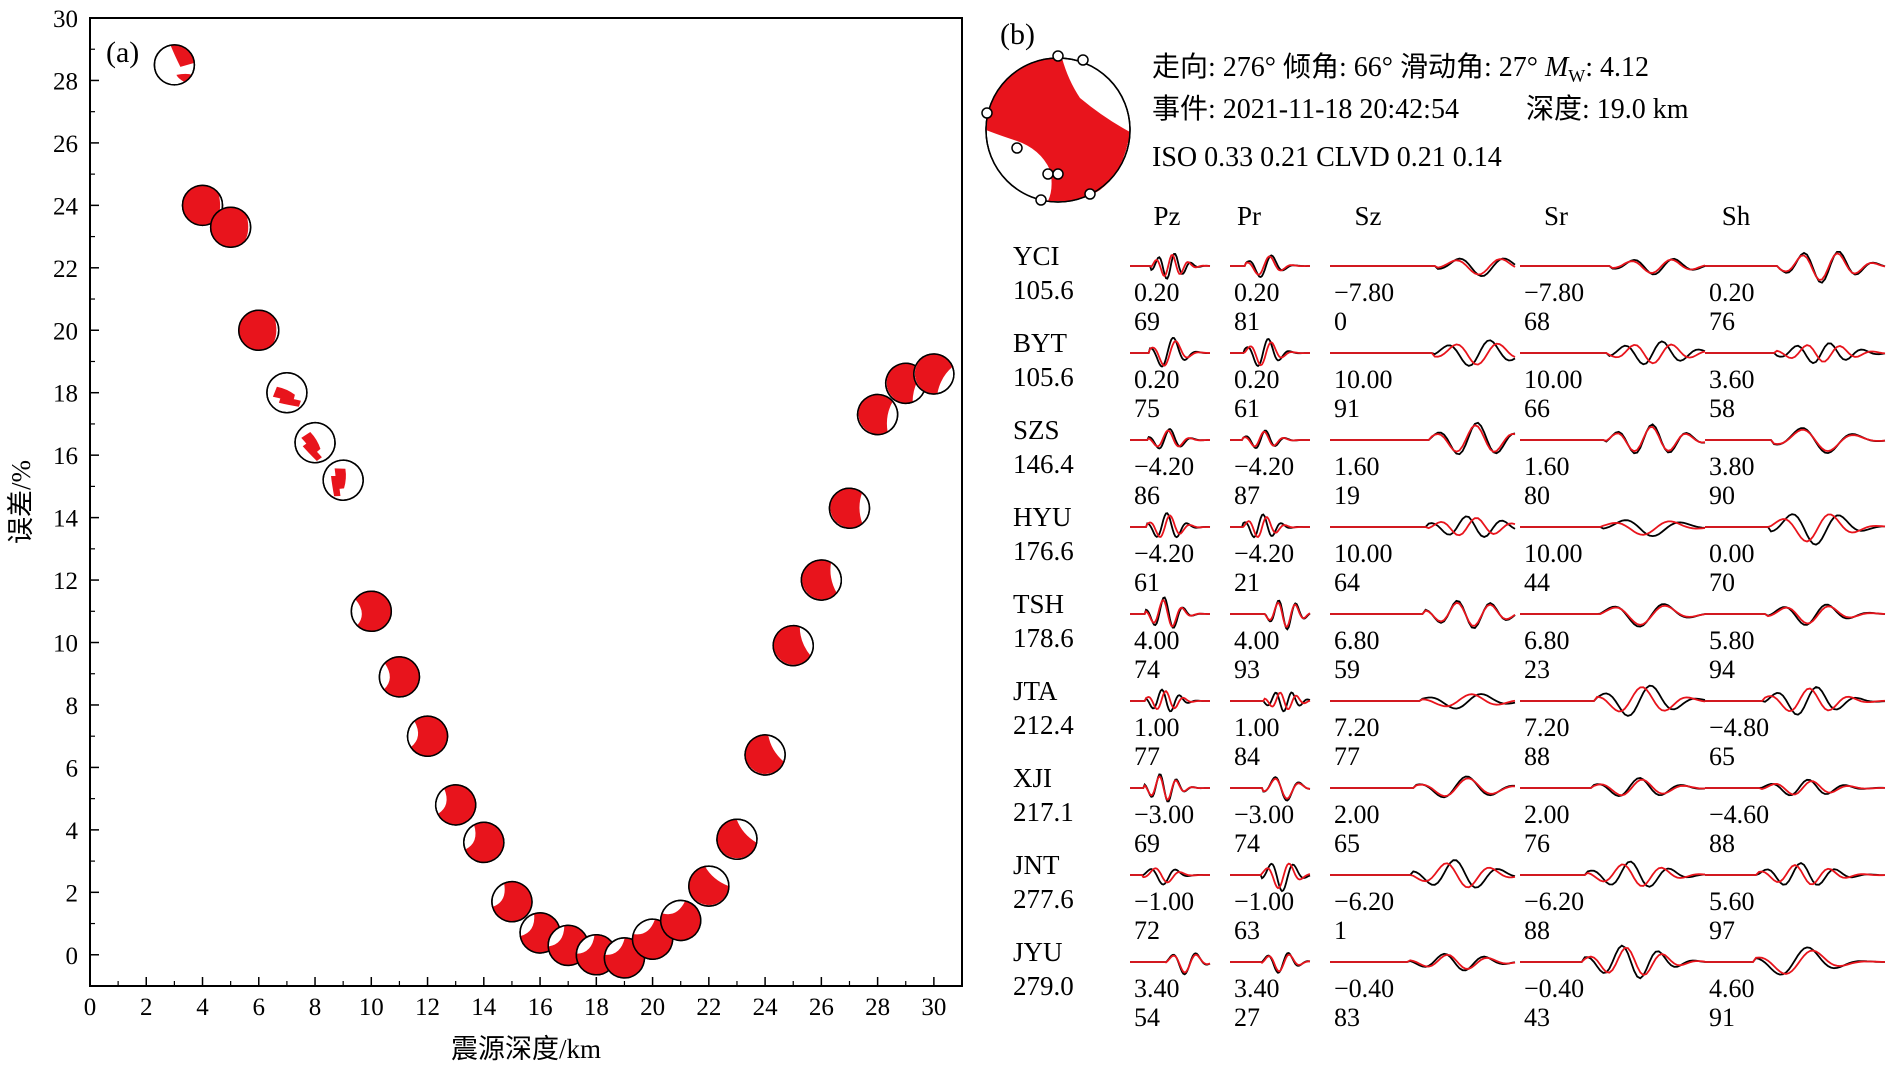 Image resolution: width=1890 pixels, height=1072 pixels. Describe the element at coordinates (1042, 517) in the screenshot. I see `station-name: HYU` at that location.